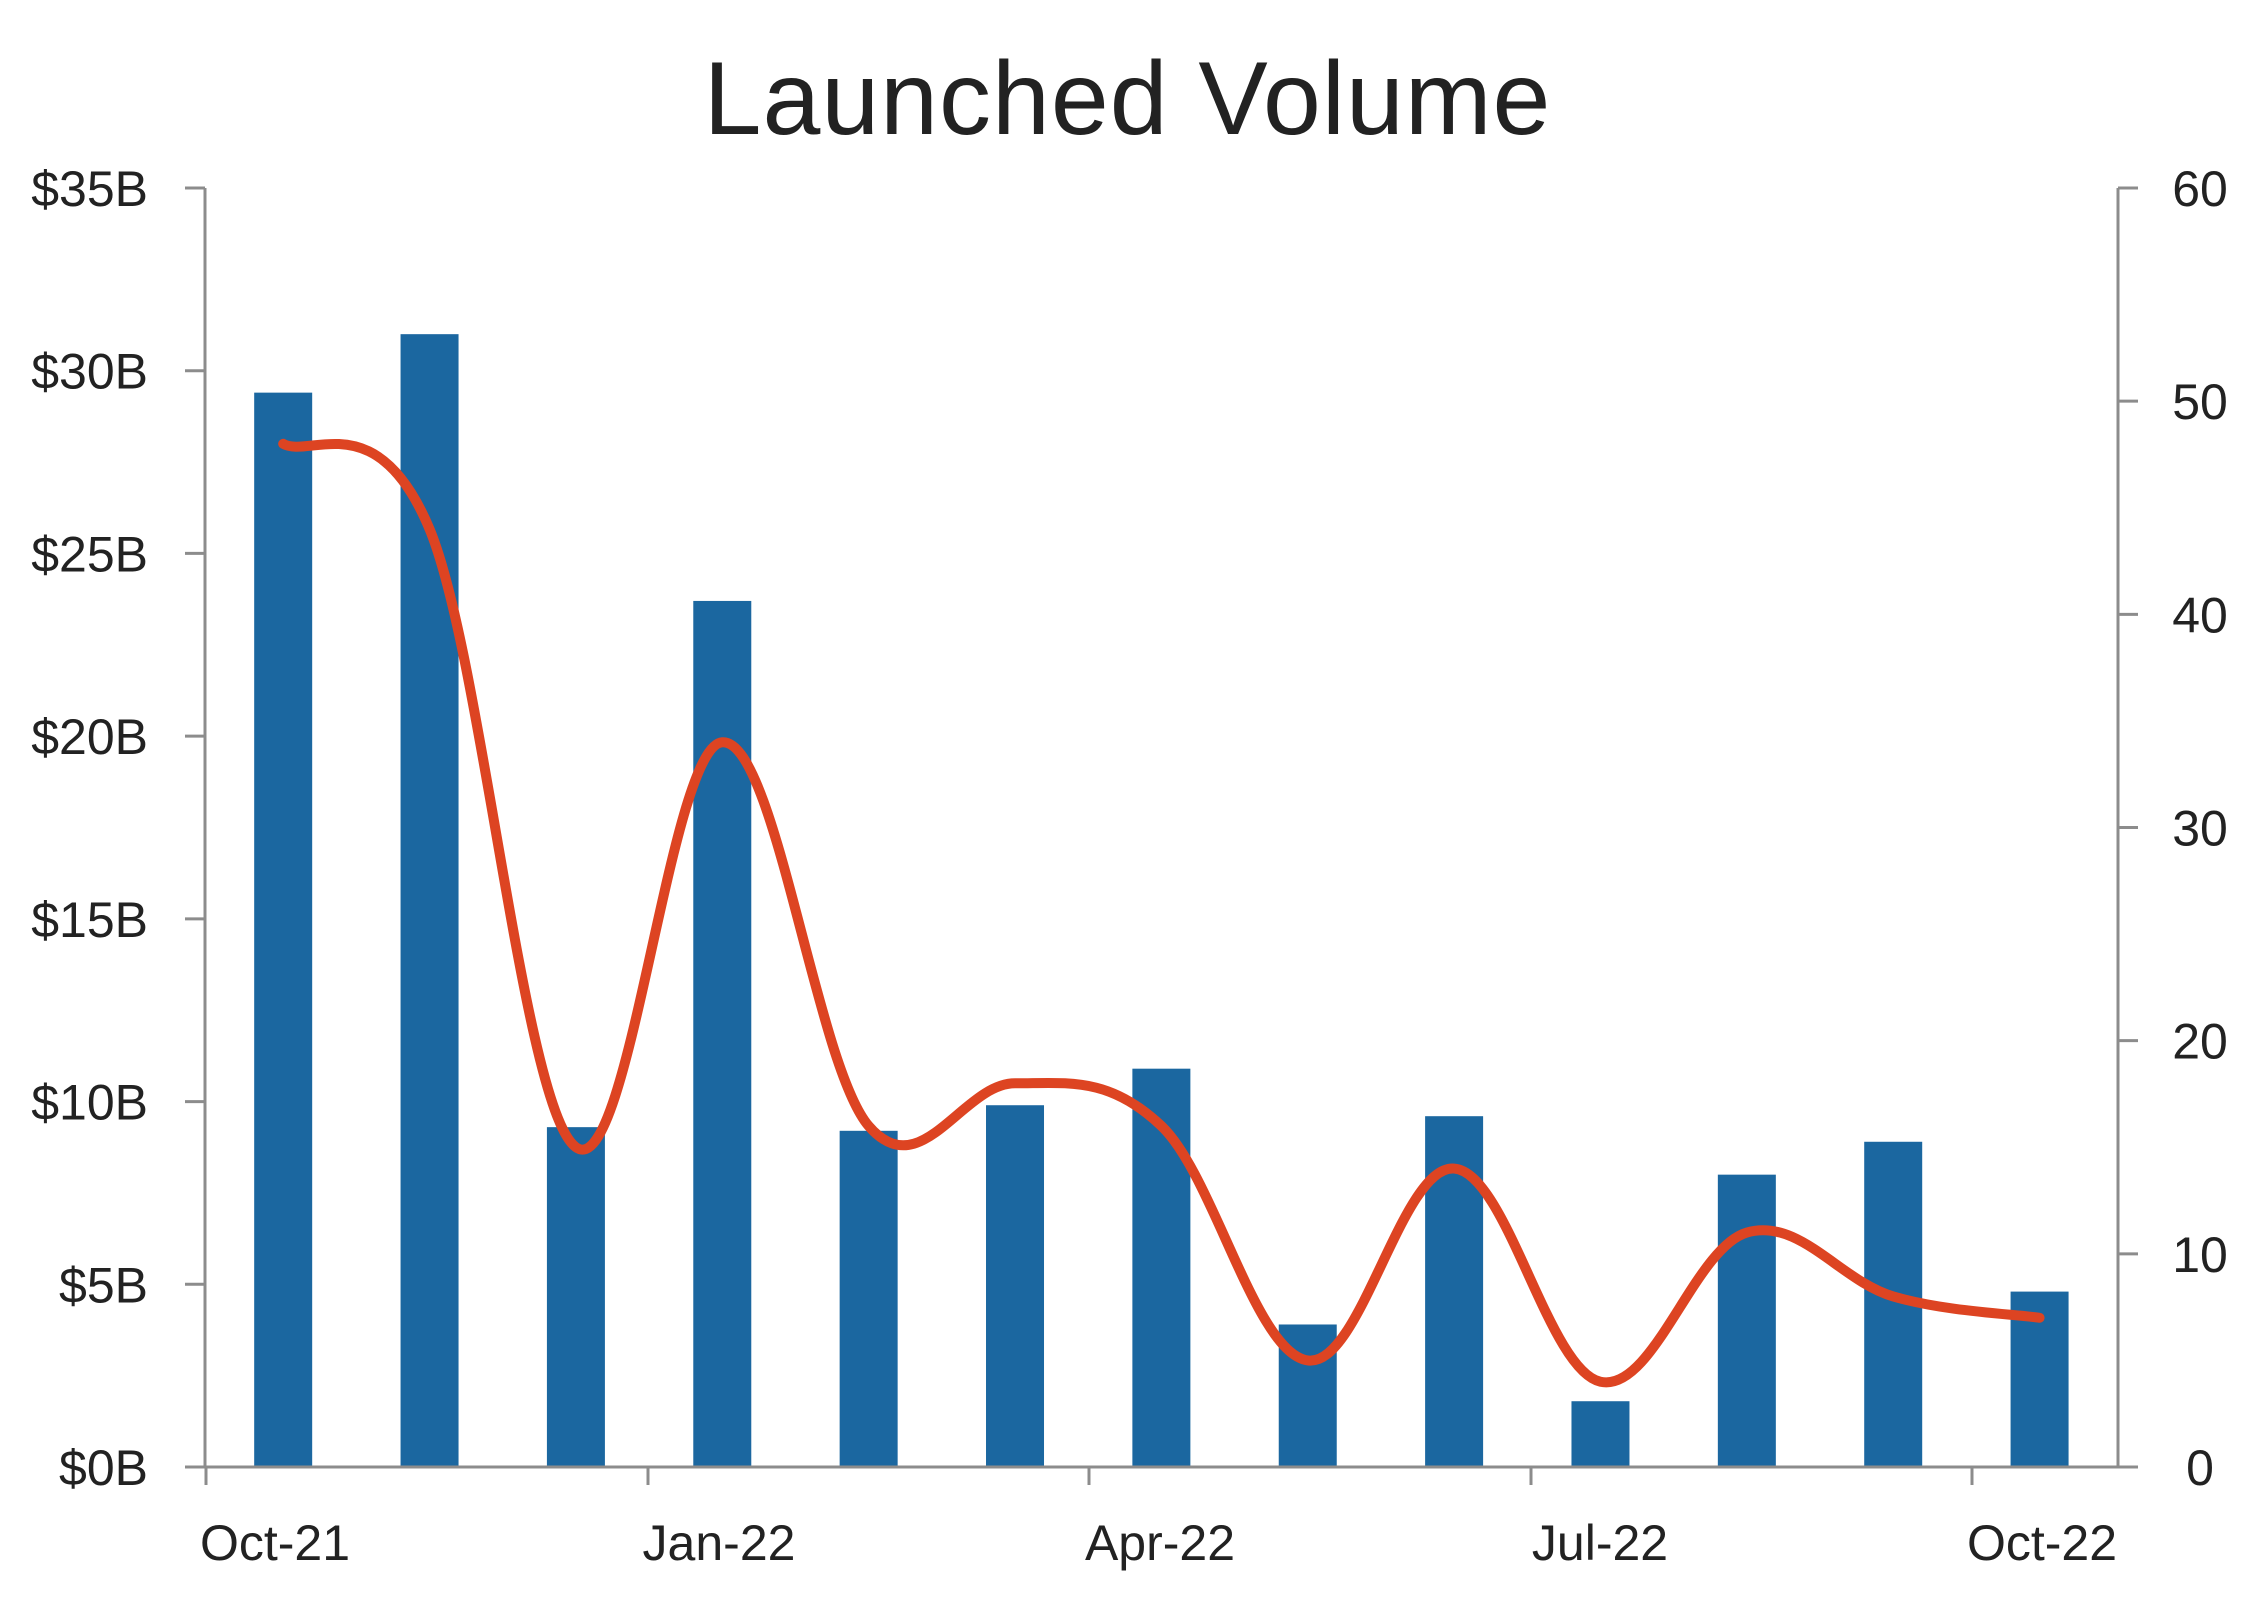  I want to click on right-y-tick-label: 40, so click(2200, 615).